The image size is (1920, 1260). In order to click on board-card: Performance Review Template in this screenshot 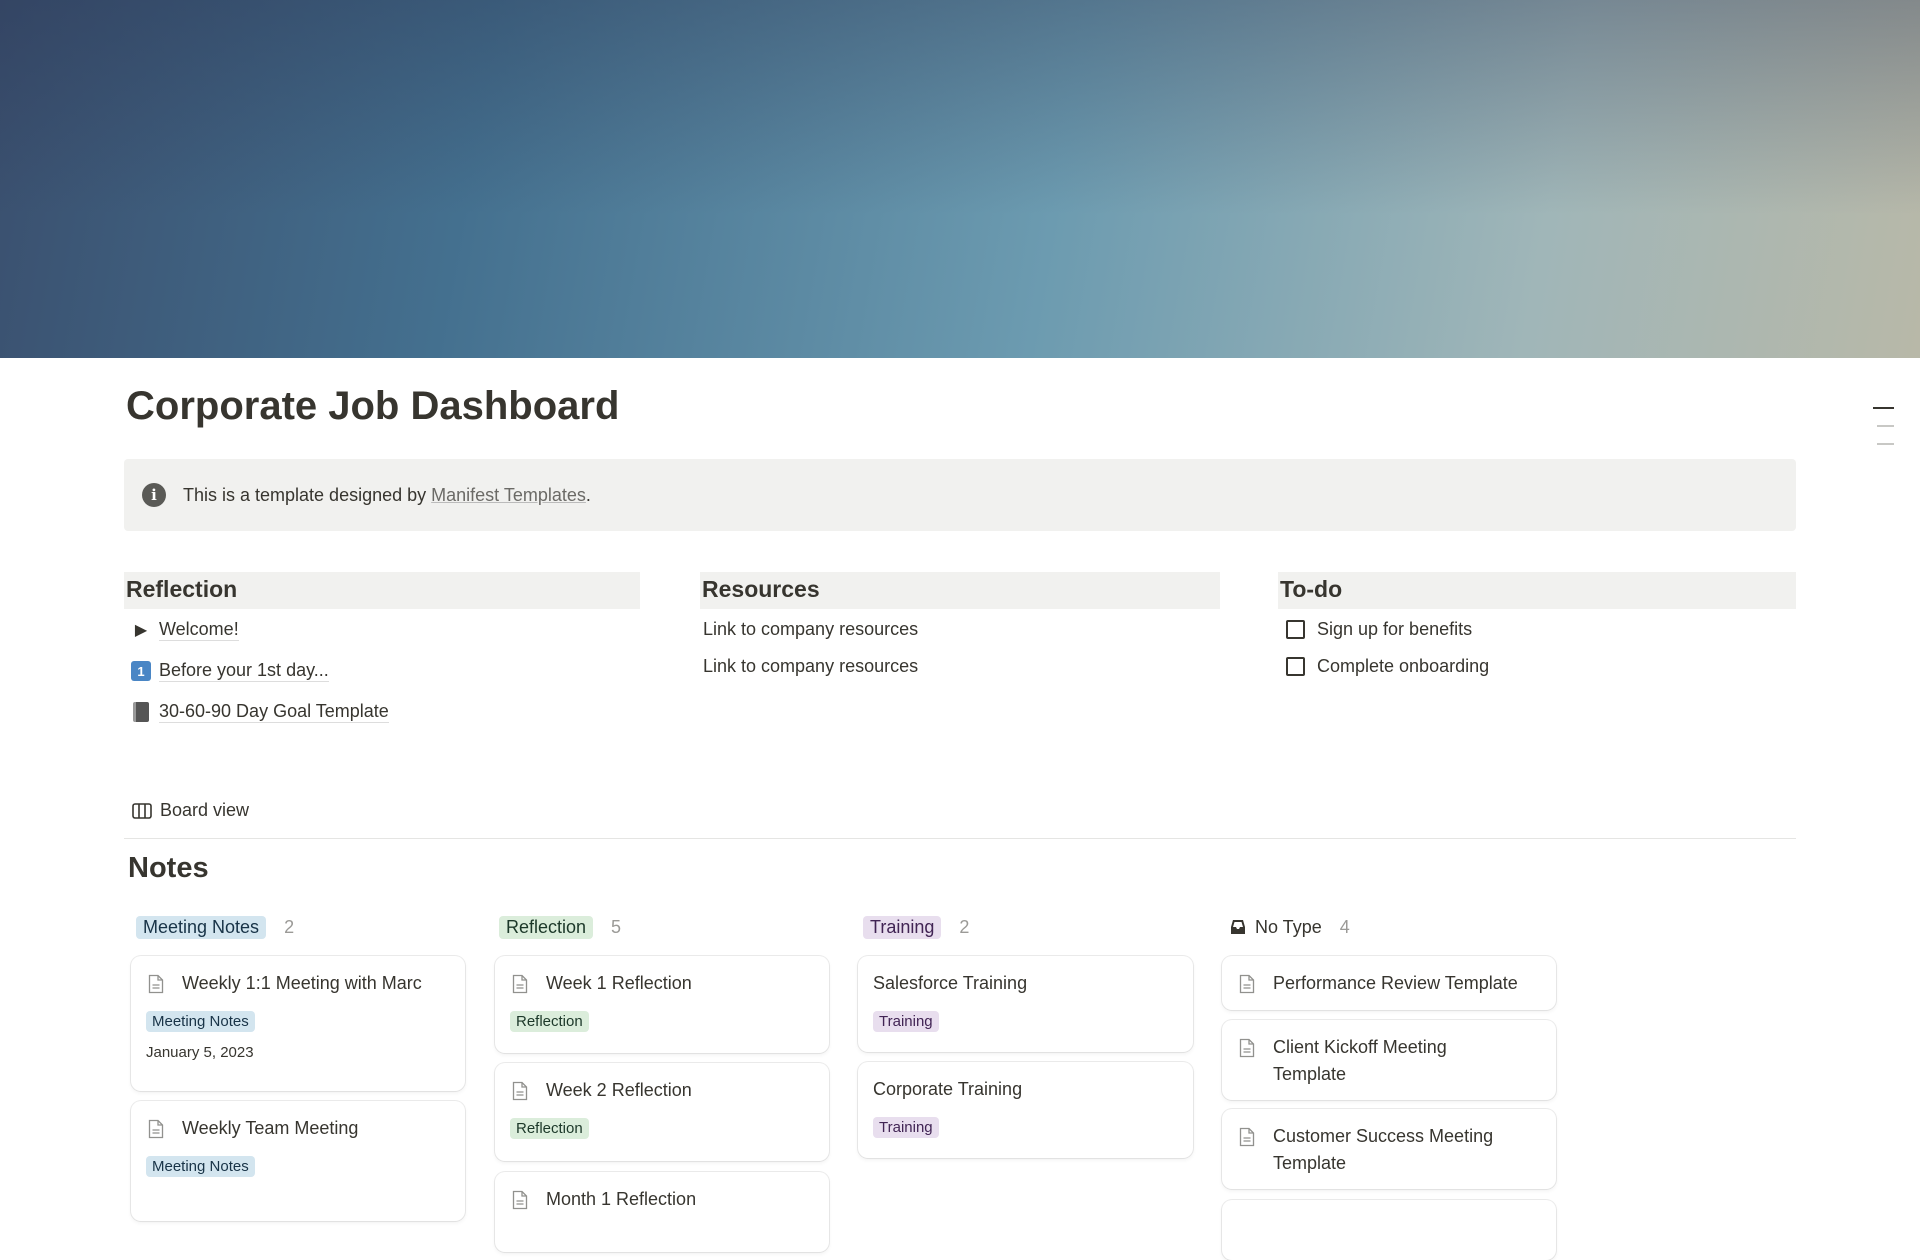, I will do `click(1389, 983)`.